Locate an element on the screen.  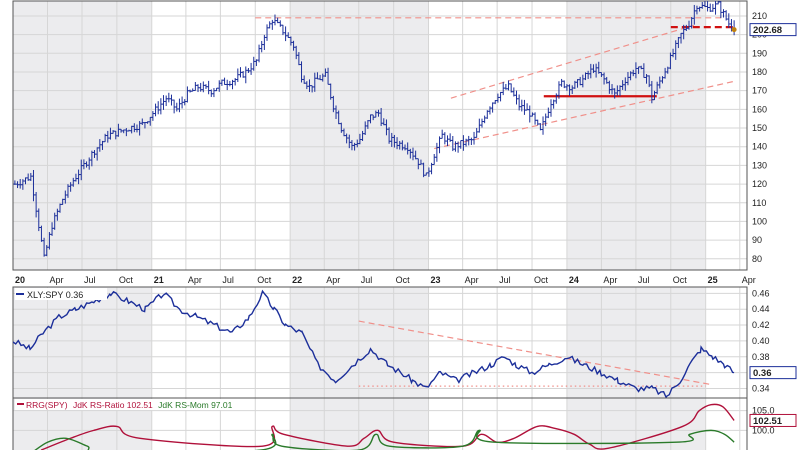
last-value-label: 0.36 is located at coordinates (762, 373).